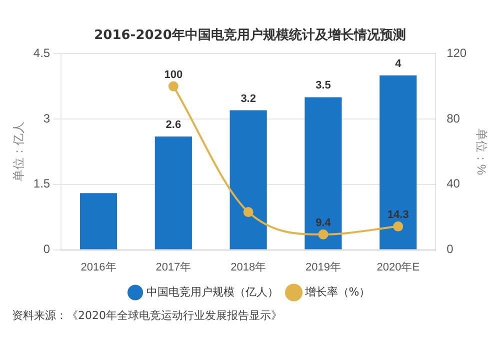  Describe the element at coordinates (481, 152) in the screenshot. I see `y2-axis-title: 单位：%` at that location.